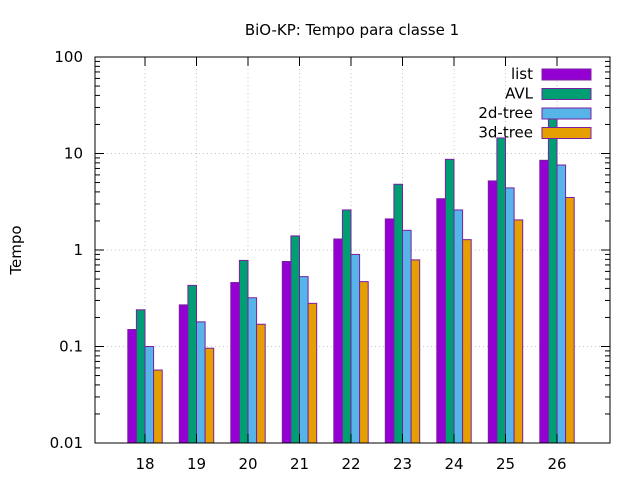  What do you see at coordinates (352, 30) in the screenshot?
I see `chart-title: BiO-KP: Tempo para classe 1` at bounding box center [352, 30].